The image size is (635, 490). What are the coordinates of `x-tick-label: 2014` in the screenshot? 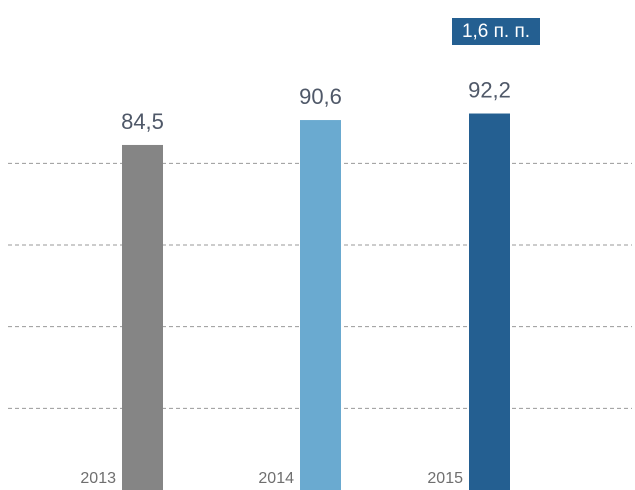 It's located at (276, 478).